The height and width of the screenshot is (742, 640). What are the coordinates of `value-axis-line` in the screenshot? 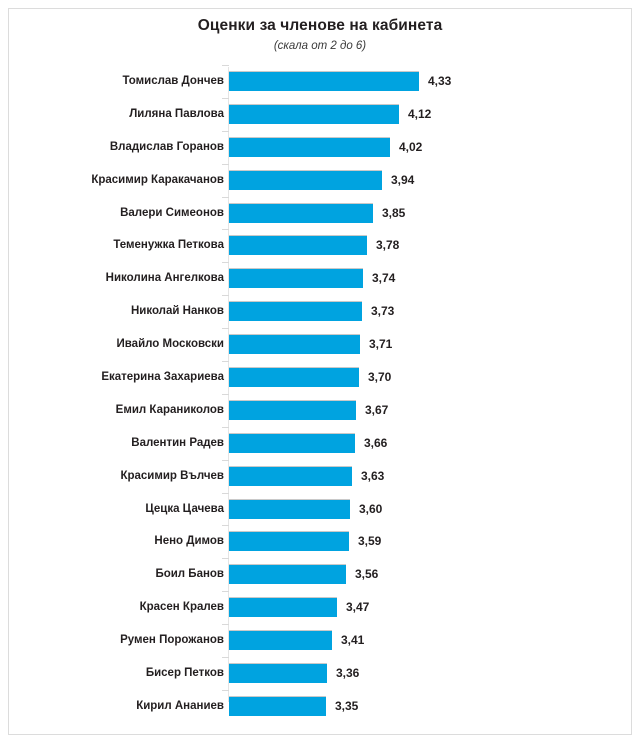 It's located at (228, 384).